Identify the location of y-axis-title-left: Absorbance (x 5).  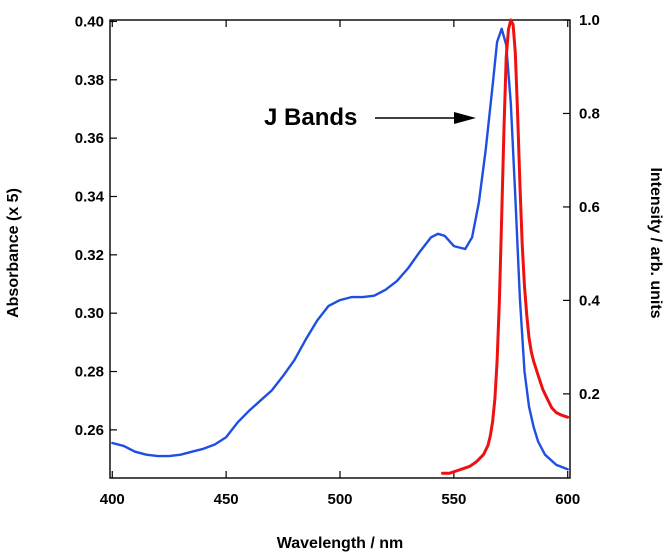
(13, 253).